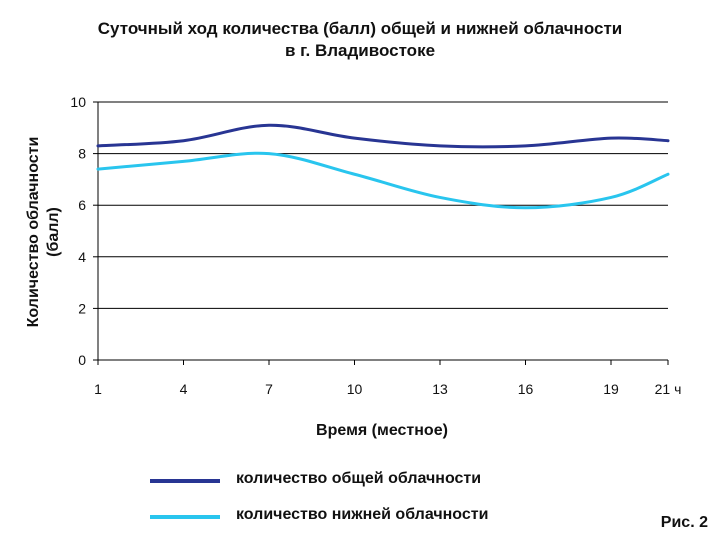 Image resolution: width=720 pixels, height=540 pixels. What do you see at coordinates (84, 231) in the screenshot?
I see `y-axis-ticks: 0 2 4 6 8 10` at bounding box center [84, 231].